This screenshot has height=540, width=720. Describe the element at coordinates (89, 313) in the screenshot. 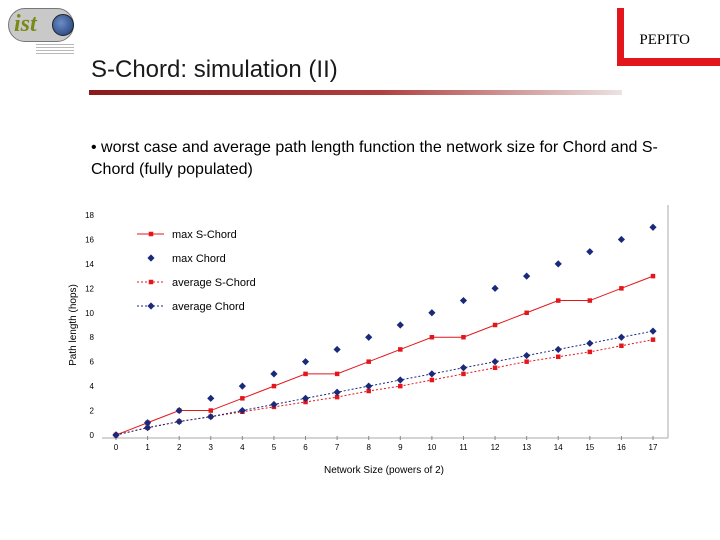

I see `y-tick-label: 10` at that location.